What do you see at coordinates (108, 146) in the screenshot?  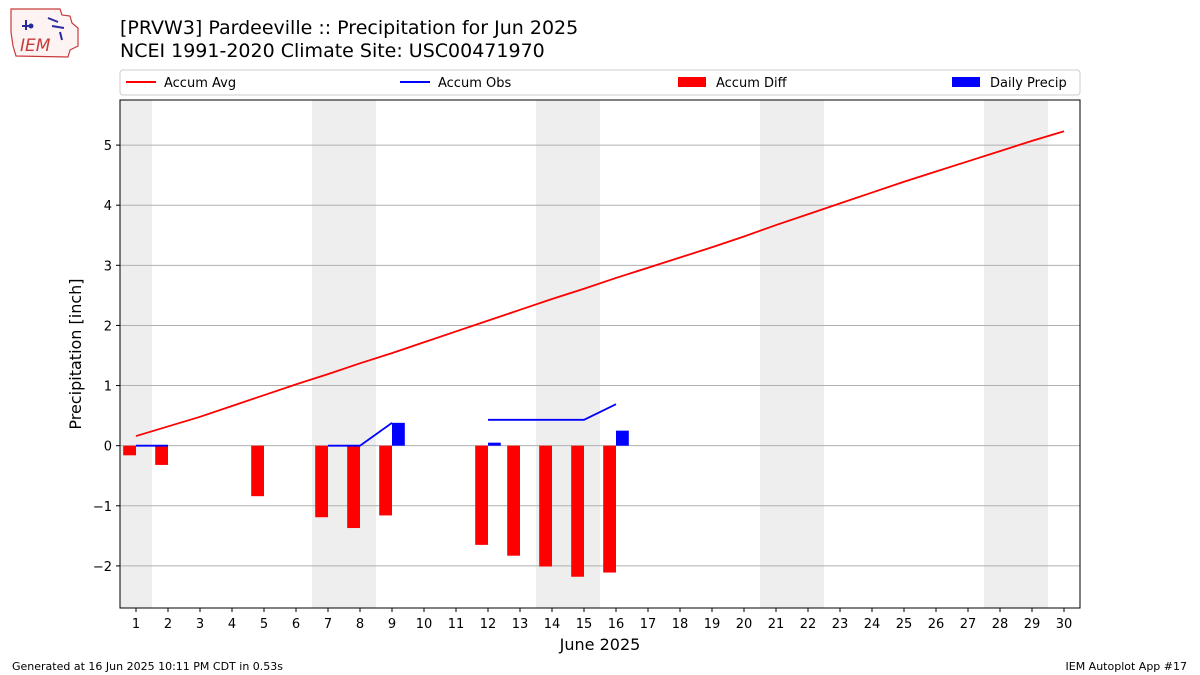 I see `y-tick-label: 5` at bounding box center [108, 146].